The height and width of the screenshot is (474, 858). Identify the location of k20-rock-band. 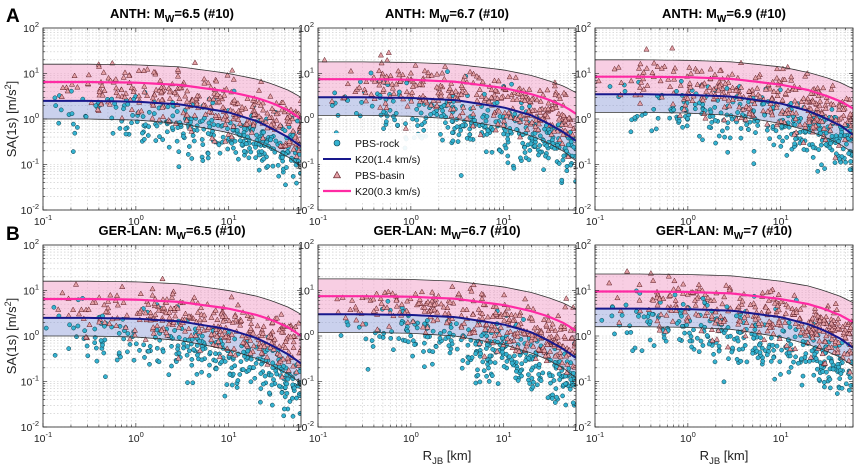
(447, 346).